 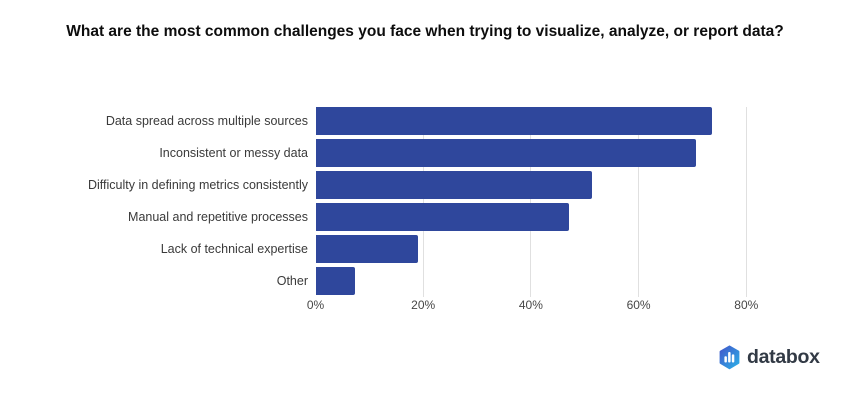 What do you see at coordinates (729, 357) in the screenshot?
I see `databox-hexagon-bar-chart-icon` at bounding box center [729, 357].